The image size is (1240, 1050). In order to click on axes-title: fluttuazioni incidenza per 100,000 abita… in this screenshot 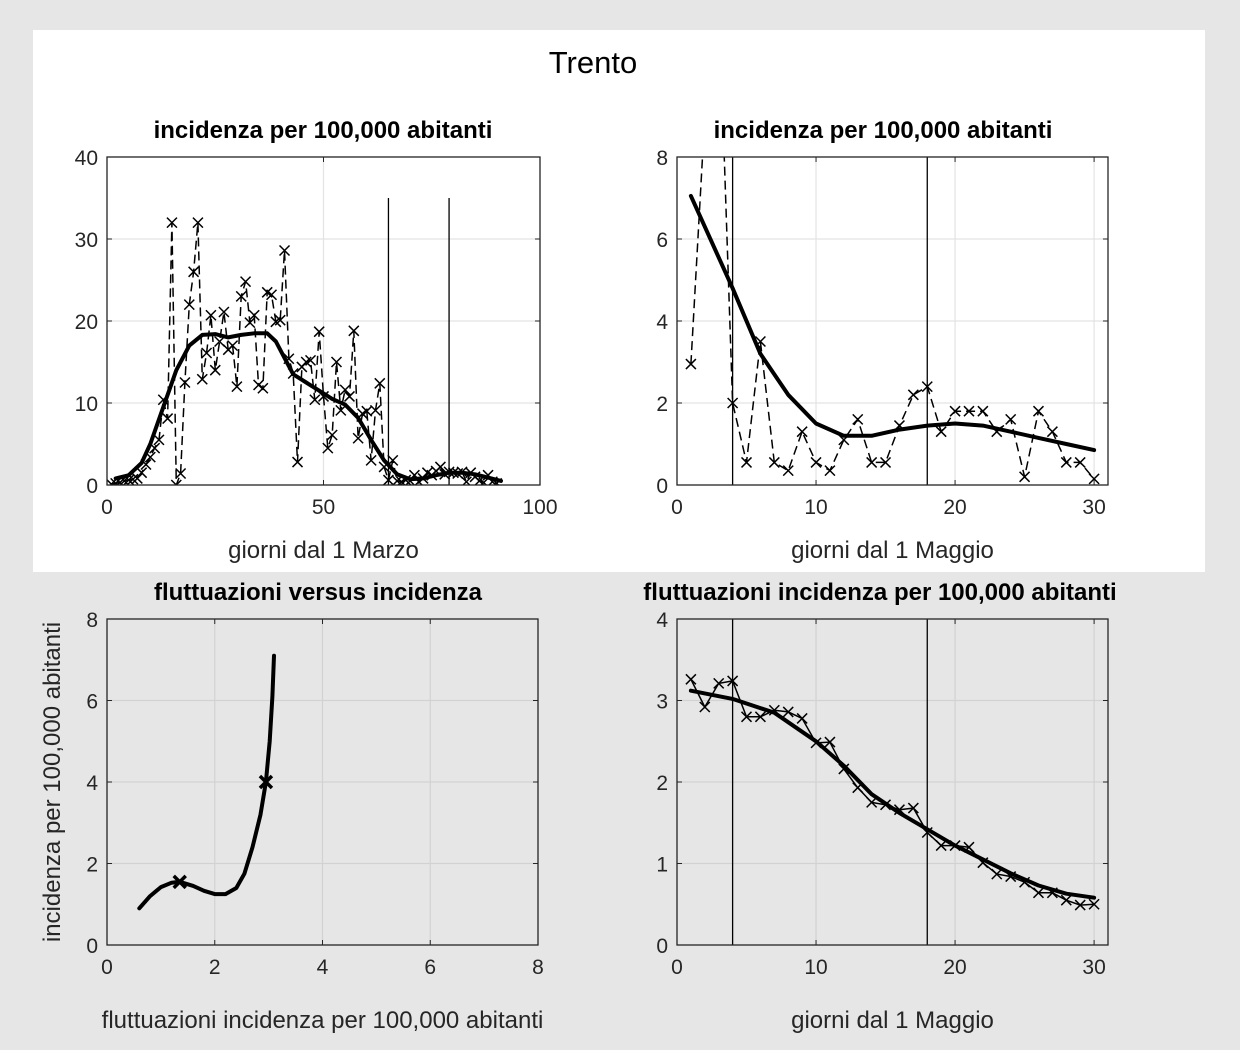, I will do `click(879, 592)`.